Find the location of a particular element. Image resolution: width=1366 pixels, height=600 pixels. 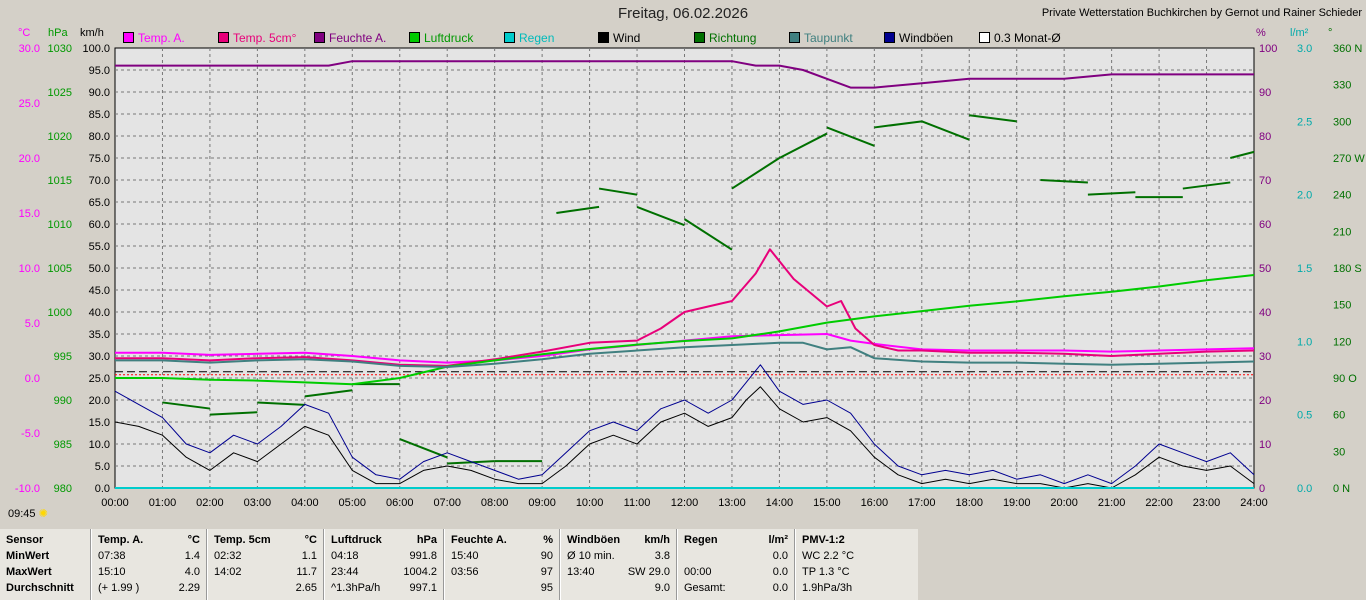

table-row: WC 2.2 °C is located at coordinates (857, 557).